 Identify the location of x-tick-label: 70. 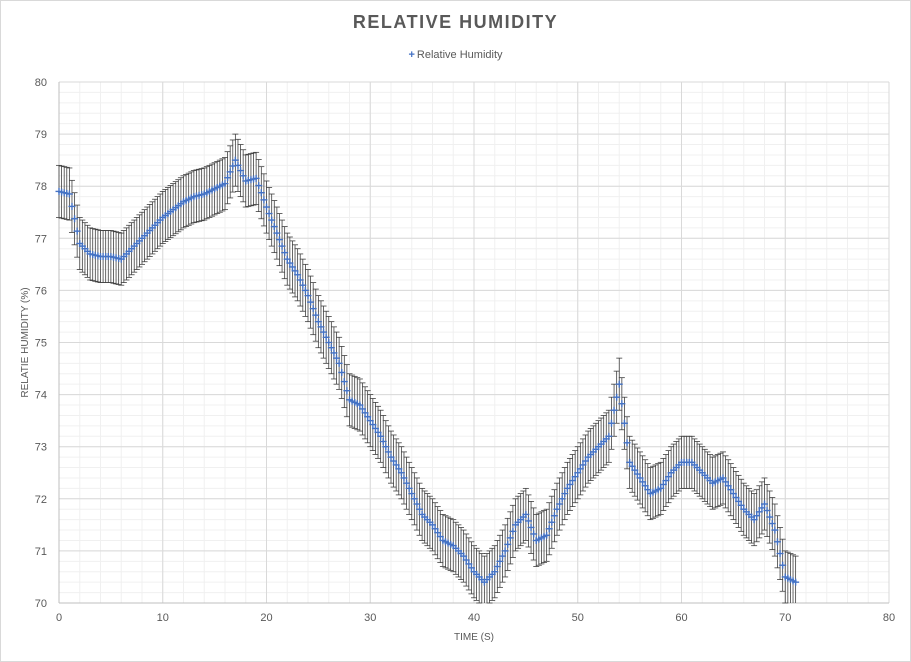
(785, 618).